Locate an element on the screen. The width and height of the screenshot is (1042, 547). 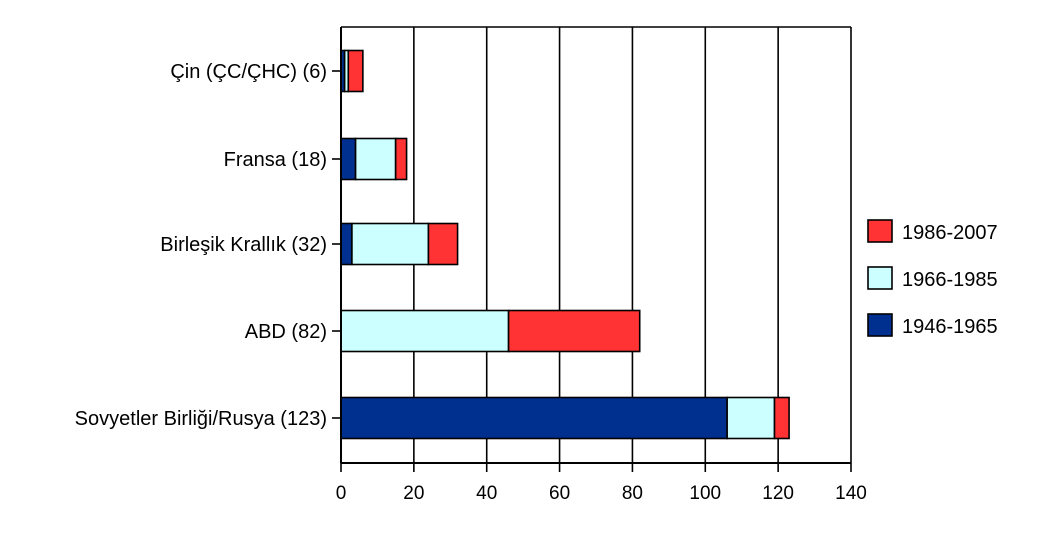
x-tick-label: 60 is located at coordinates (559, 493).